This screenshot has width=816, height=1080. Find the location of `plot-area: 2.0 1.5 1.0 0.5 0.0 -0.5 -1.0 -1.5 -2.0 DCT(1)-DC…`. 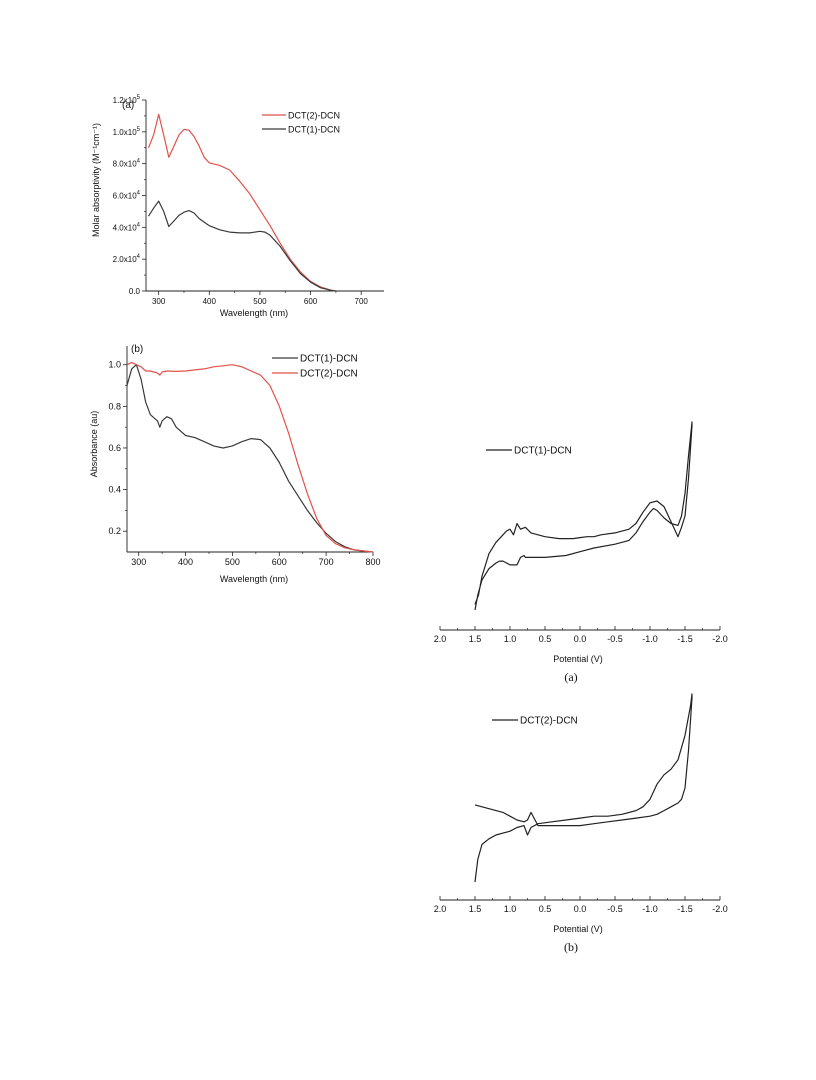

plot-area: 2.0 1.5 1.0 0.5 0.0 -0.5 -1.0 -1.5 -2.0 DCT(1)-DC… is located at coordinates (581, 532).